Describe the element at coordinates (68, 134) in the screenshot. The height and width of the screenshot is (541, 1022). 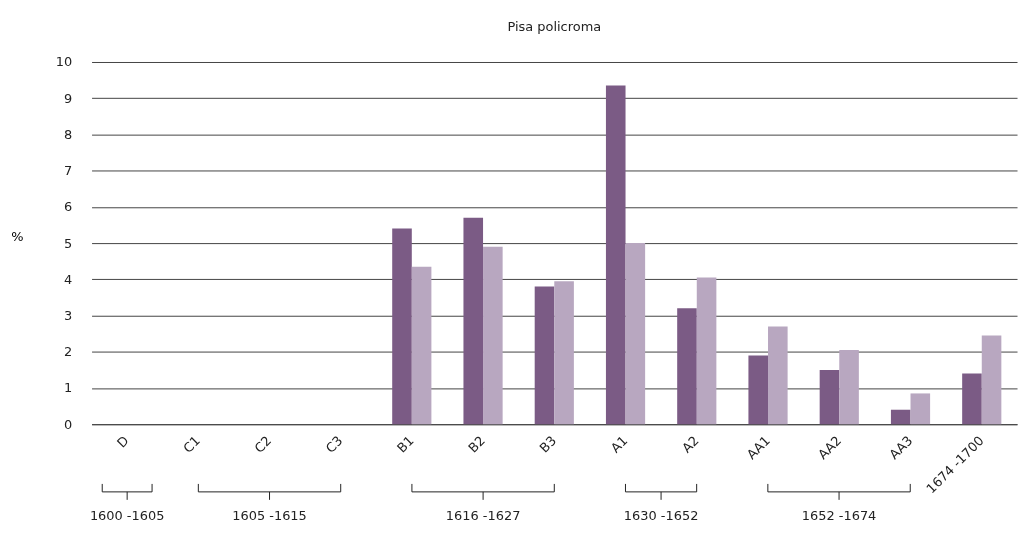
I see `y-tick-label: 8` at that location.